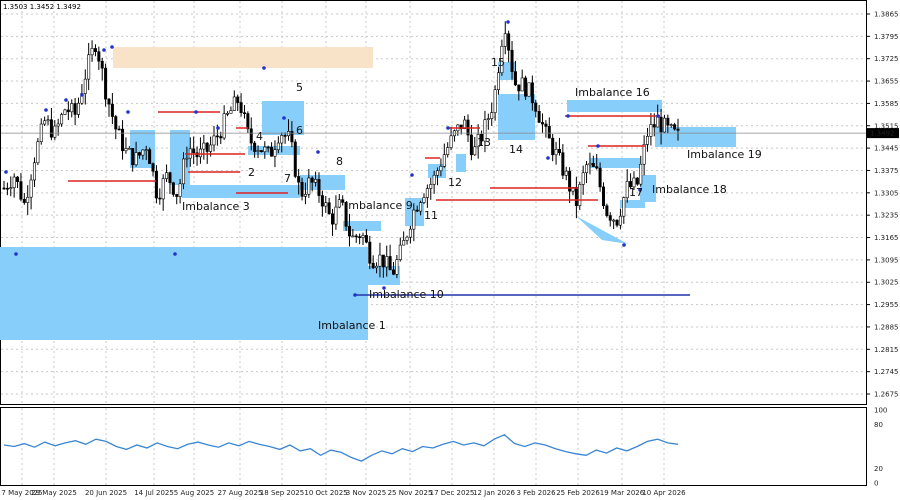  Describe the element at coordinates (886, 171) in the screenshot. I see `price-tick-label: 1.3375` at that location.